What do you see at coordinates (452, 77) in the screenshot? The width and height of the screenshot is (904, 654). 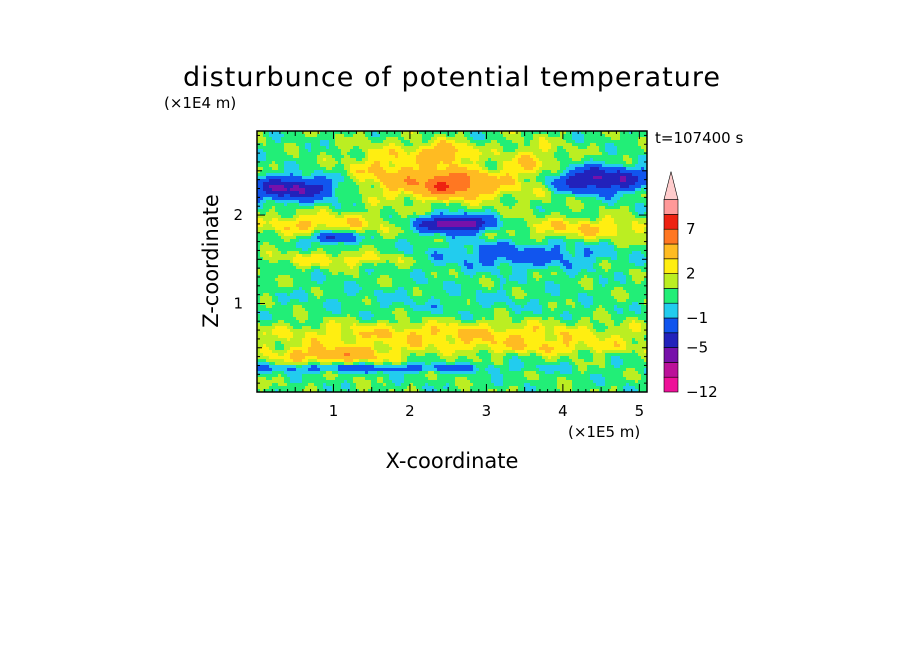 I see `chart-title: disturbunce of potential temperature` at bounding box center [452, 77].